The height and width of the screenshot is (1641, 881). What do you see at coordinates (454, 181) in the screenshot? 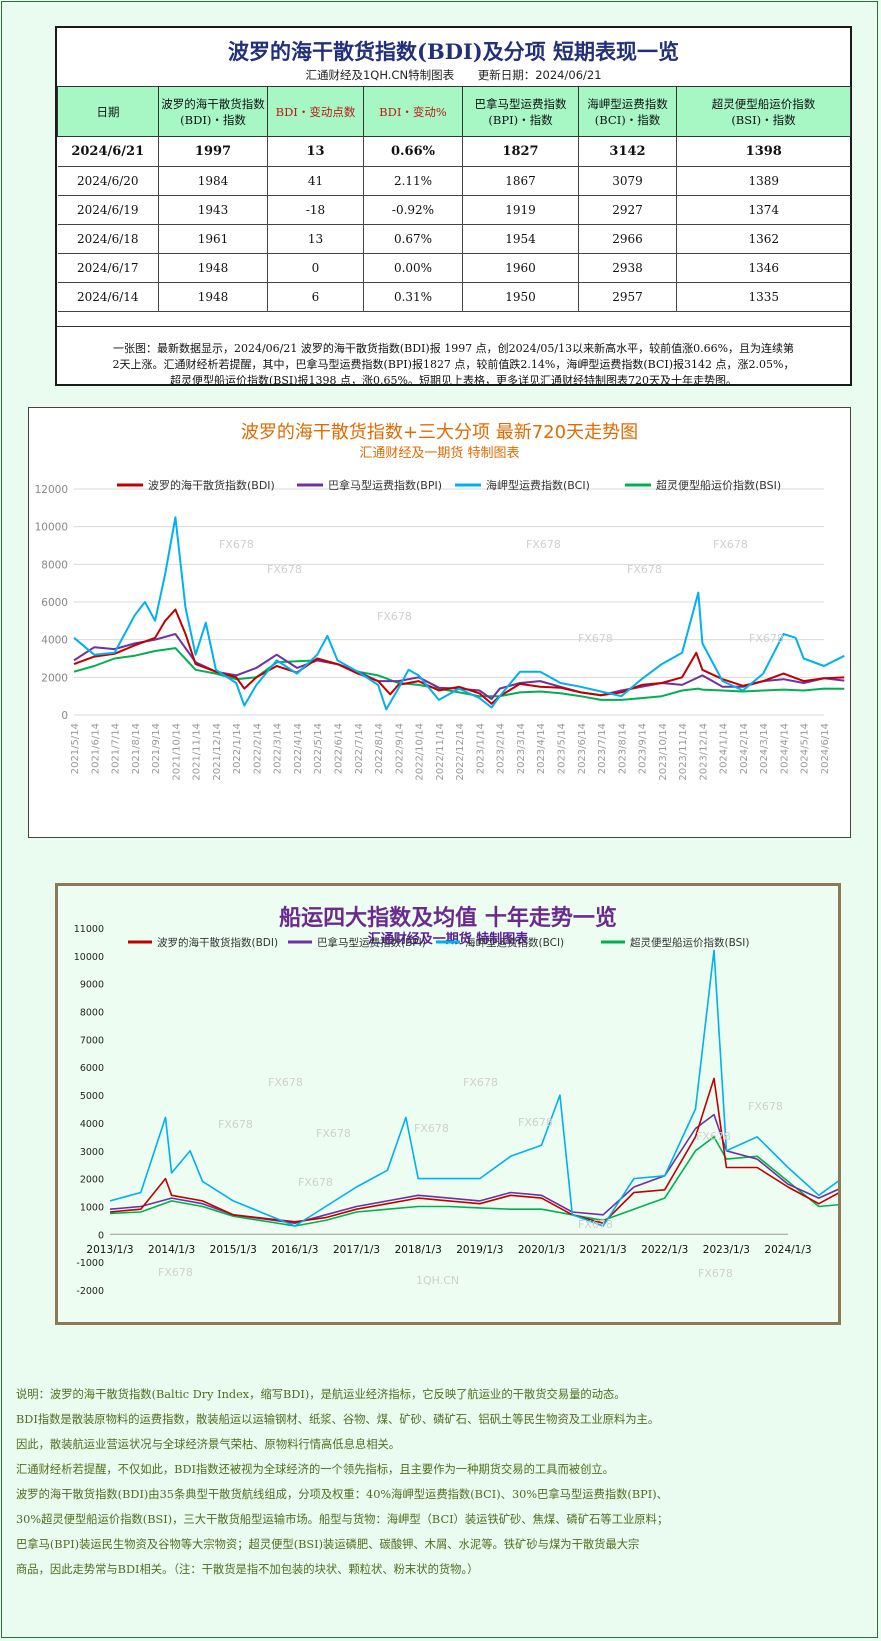
I see `table-row: 2024/6/20 1984 41 2.11% 1867 3079 1389` at bounding box center [454, 181].